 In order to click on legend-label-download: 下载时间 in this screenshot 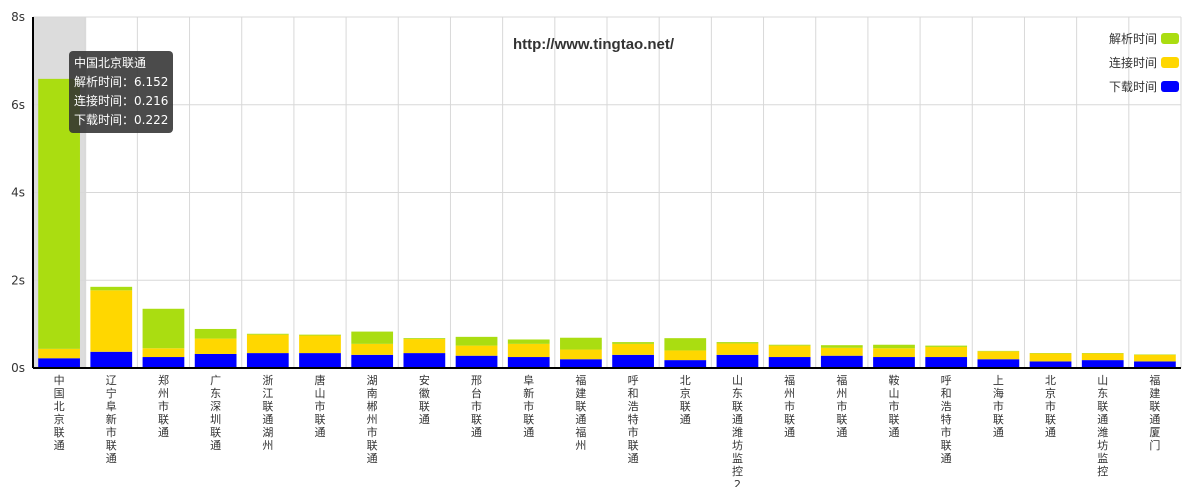, I will do `click(1132, 86)`.